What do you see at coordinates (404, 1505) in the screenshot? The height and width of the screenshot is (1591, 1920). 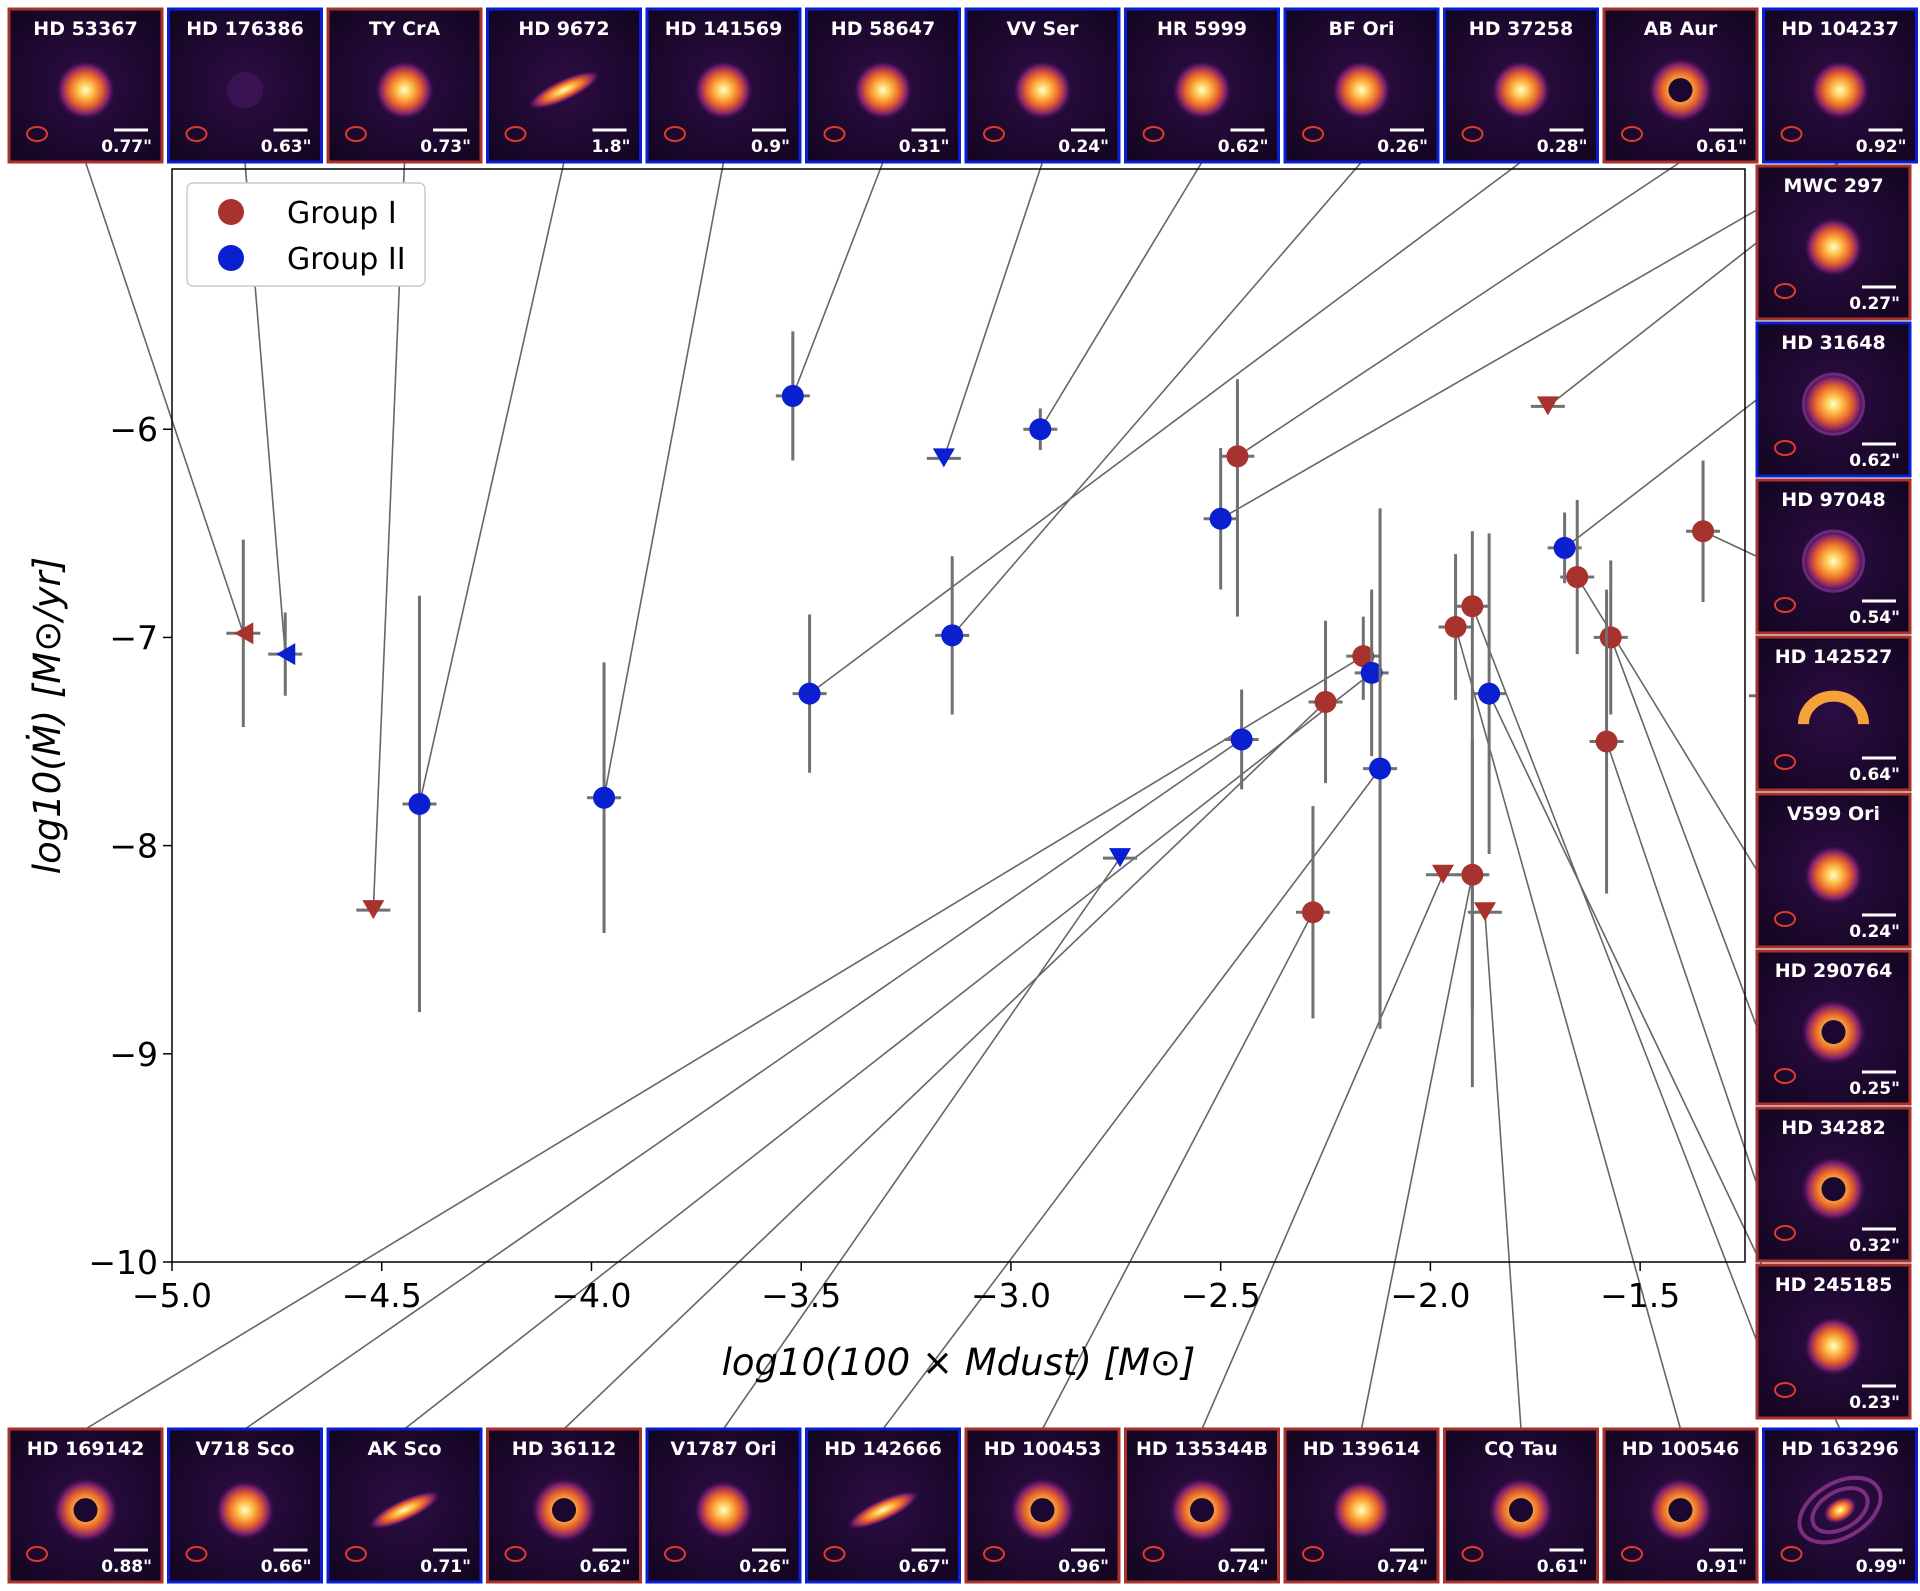 I see `thumbnail: AK Sco 0.71"` at bounding box center [404, 1505].